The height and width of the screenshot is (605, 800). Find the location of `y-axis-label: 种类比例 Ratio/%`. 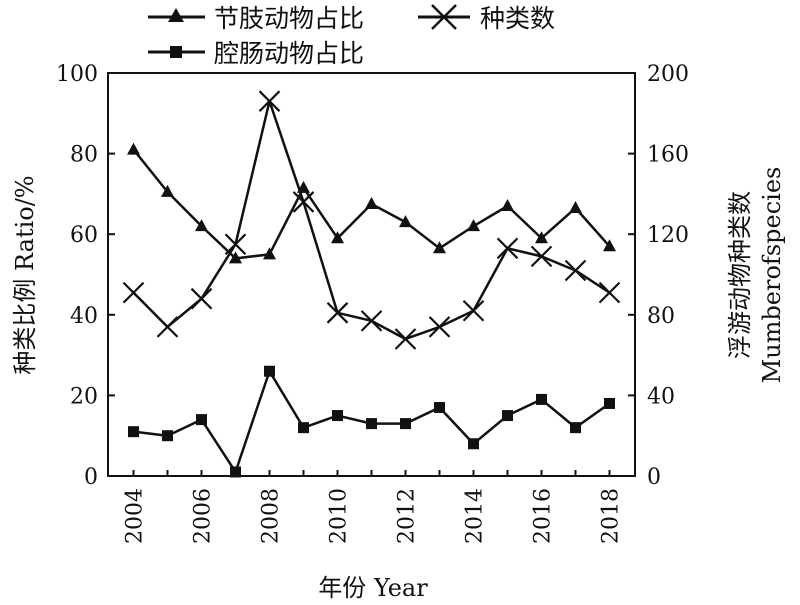

y-axis-label: 种类比例 Ratio/% is located at coordinates (25, 274).